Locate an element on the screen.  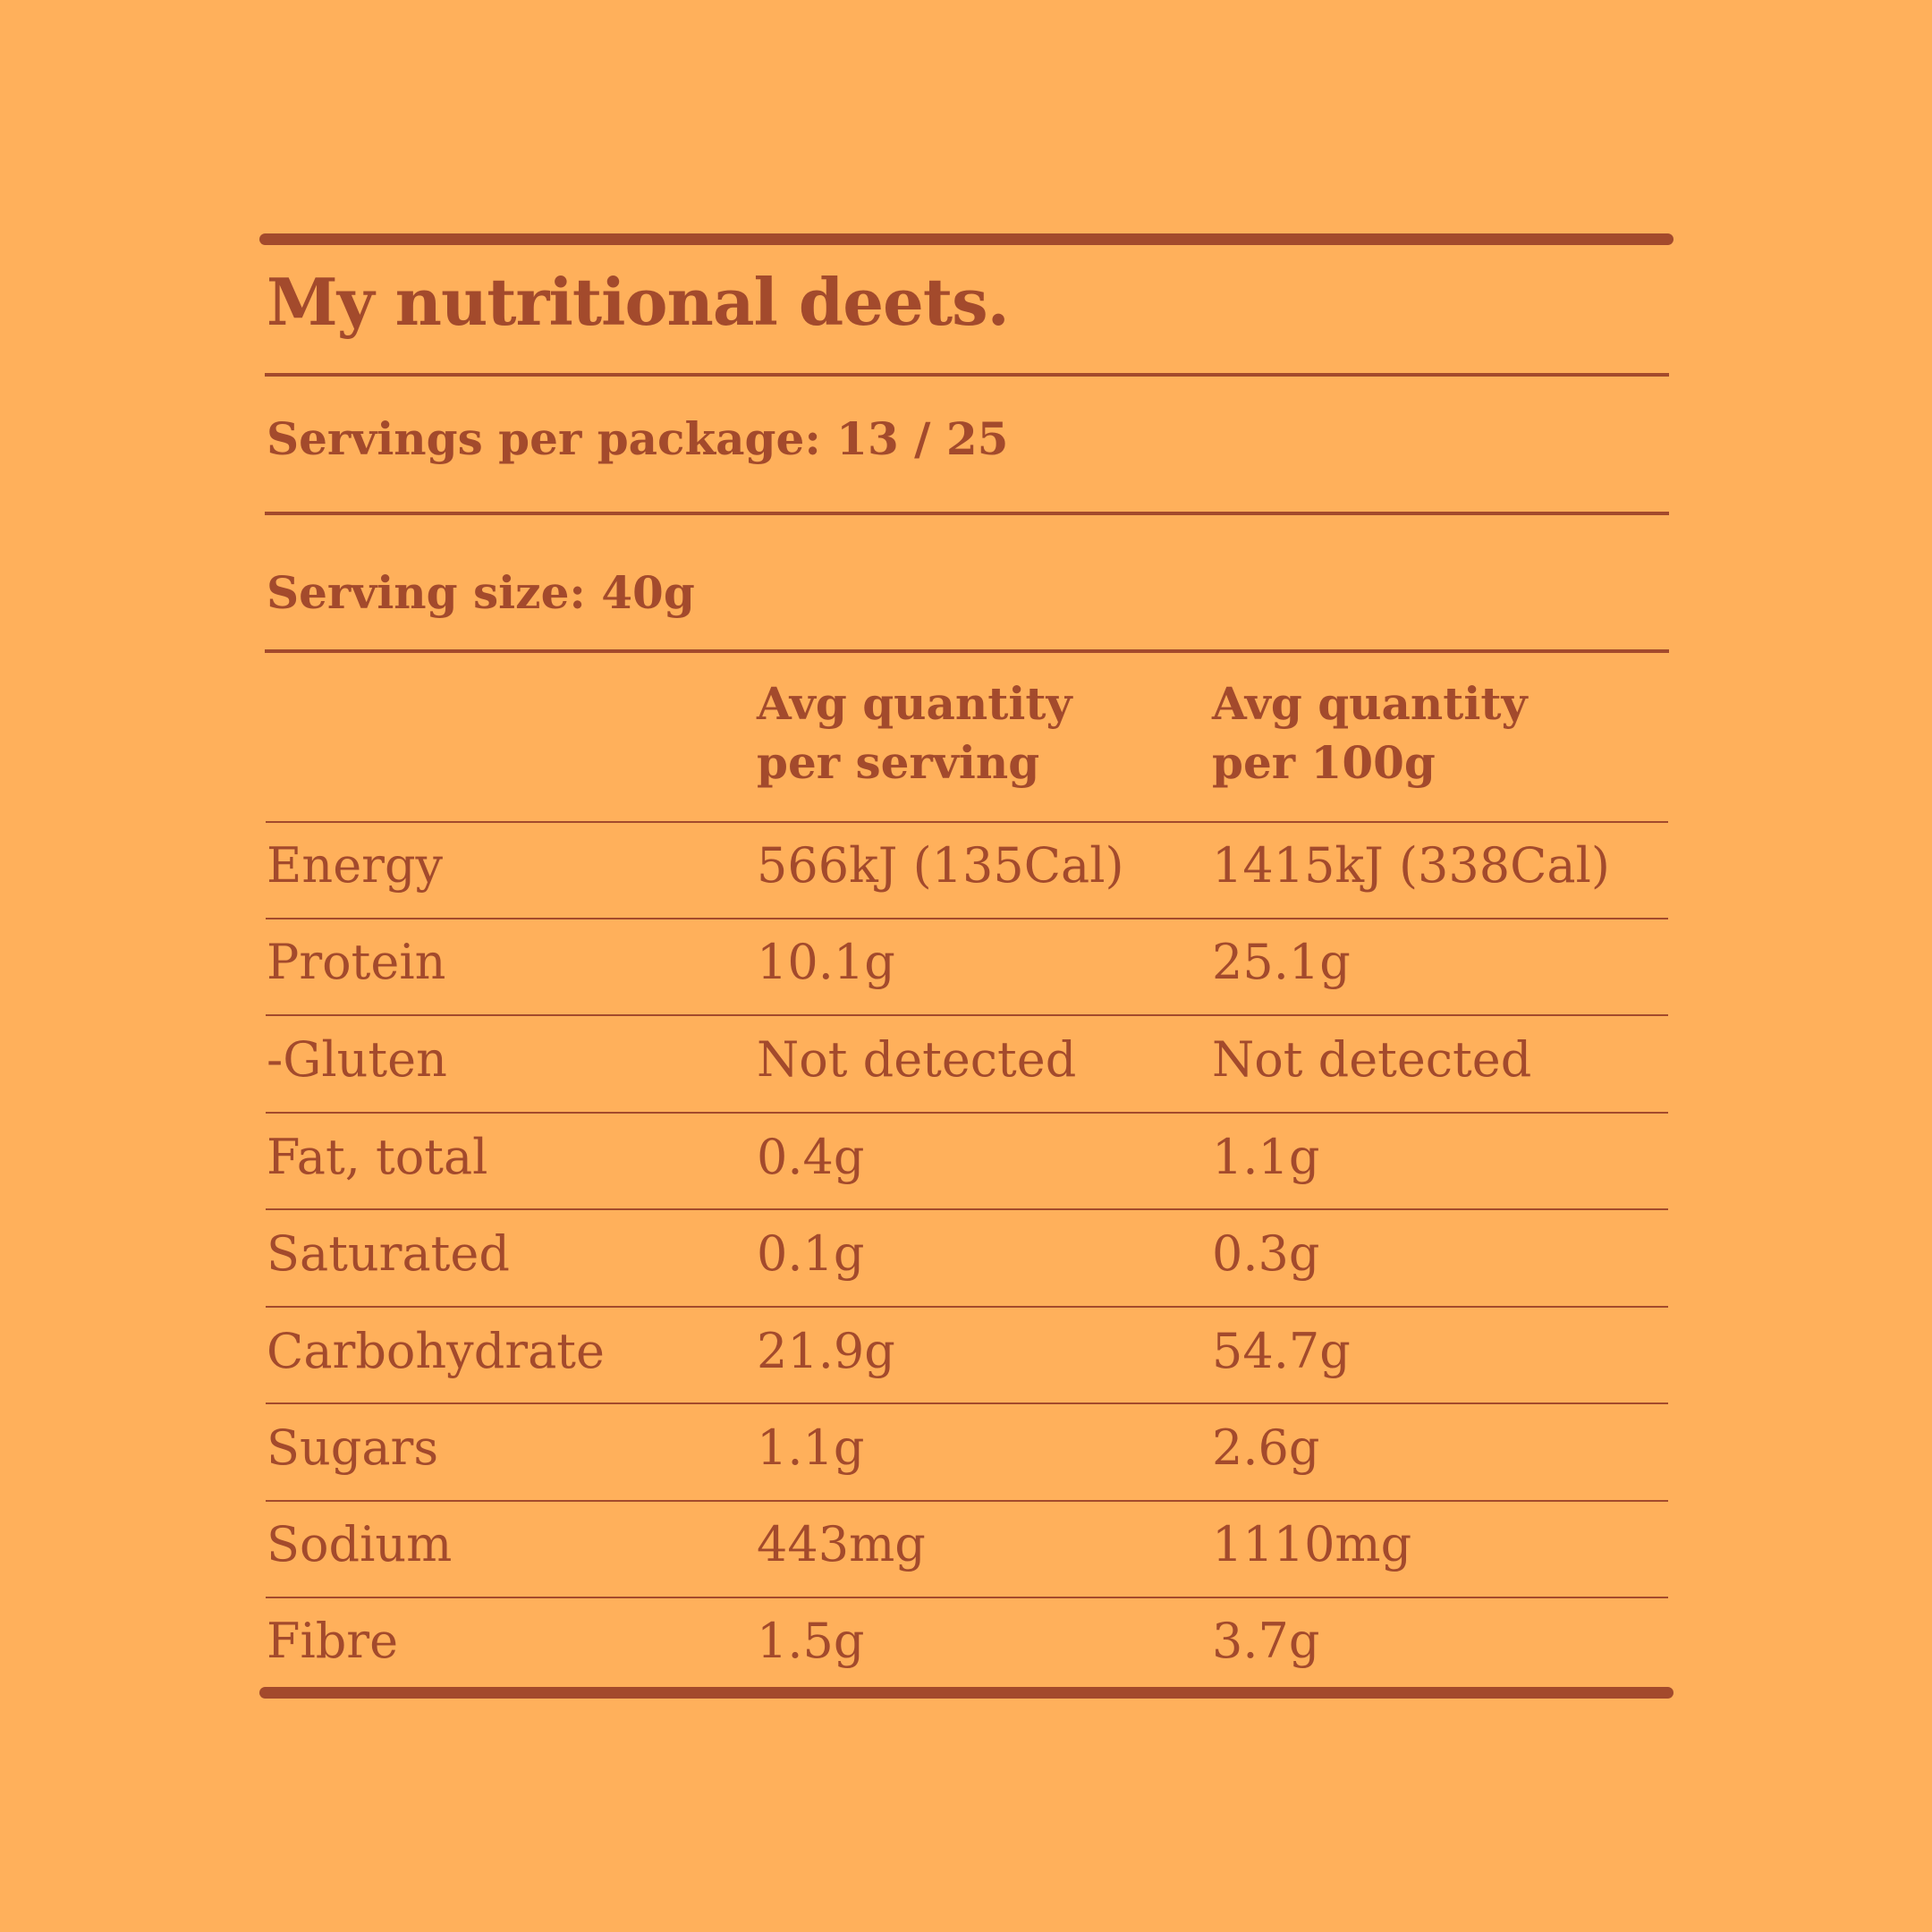
per-serving-value: 443mg is located at coordinates (841, 1544).